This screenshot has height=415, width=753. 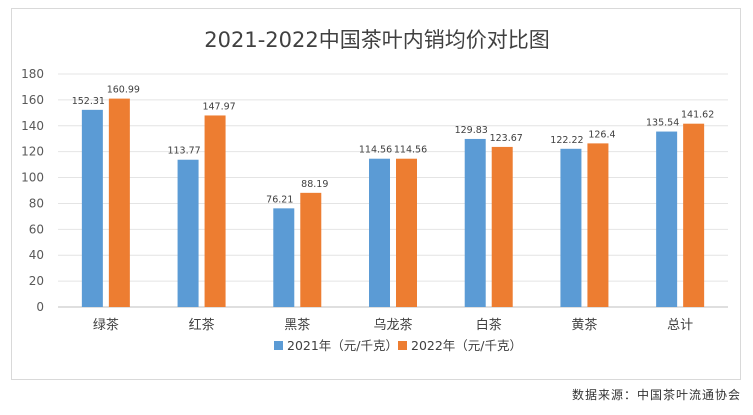 What do you see at coordinates (656, 395) in the screenshot?
I see `source-note: 数据来源：中国茶叶流通协会` at bounding box center [656, 395].